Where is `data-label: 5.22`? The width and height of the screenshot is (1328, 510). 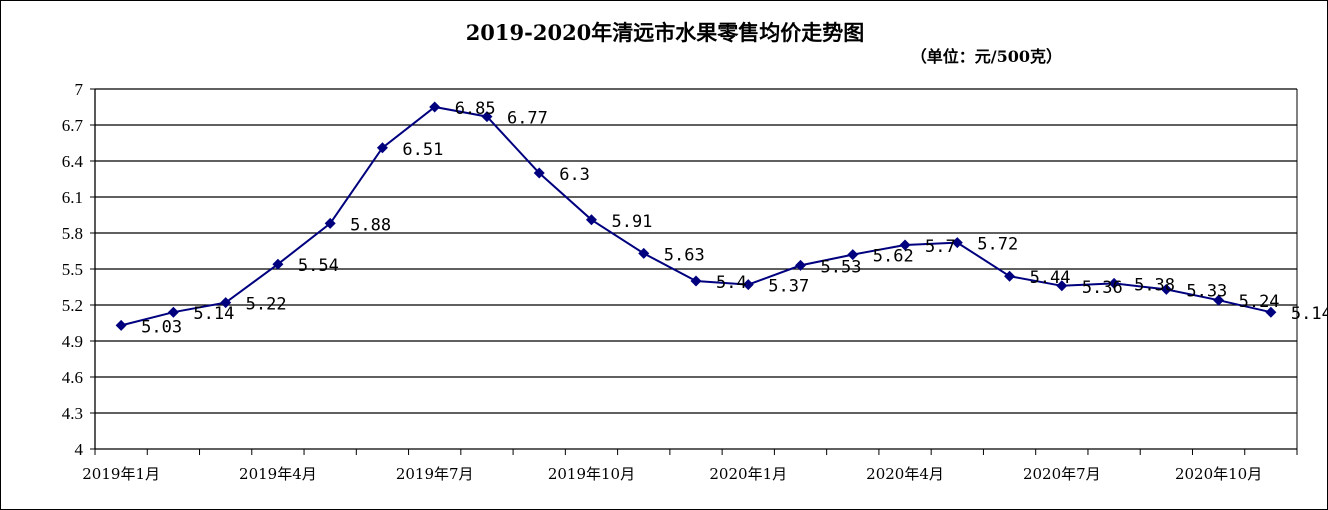
data-label: 5.22 is located at coordinates (266, 305).